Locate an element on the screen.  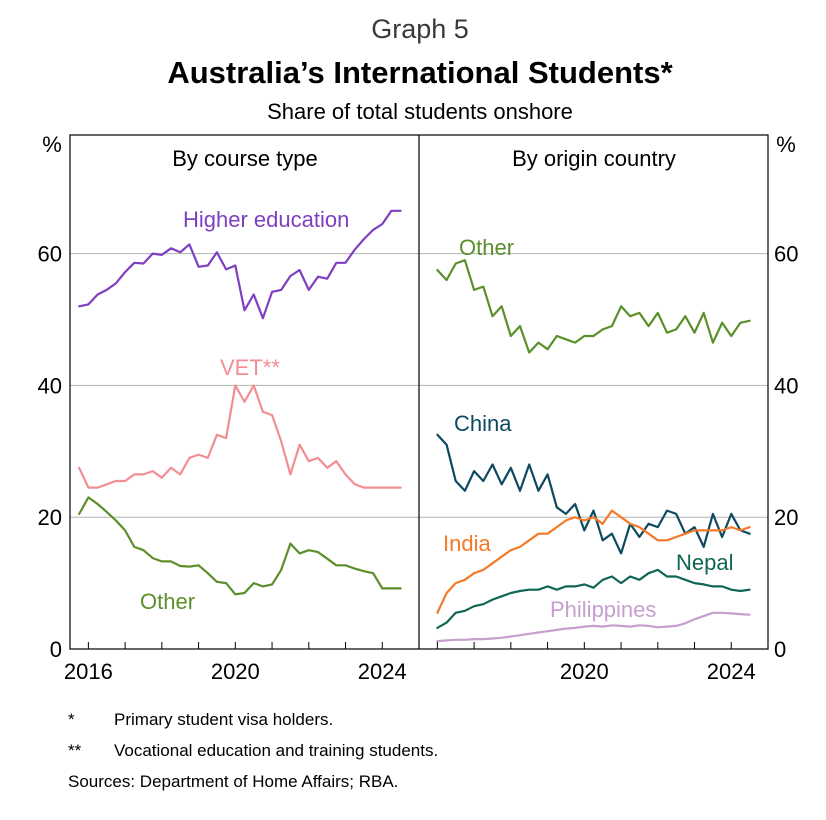
label-china: China is located at coordinates (483, 423).